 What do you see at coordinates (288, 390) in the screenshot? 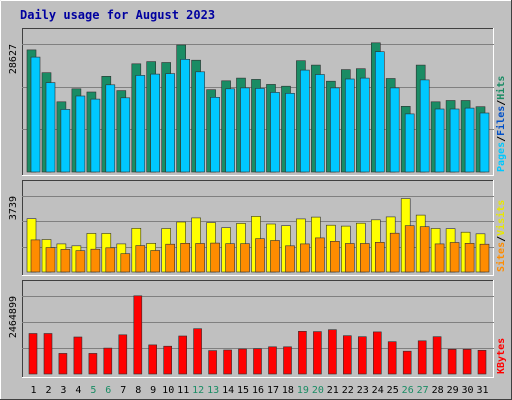
I see `x-tick-label-day-18: 18` at bounding box center [288, 390].